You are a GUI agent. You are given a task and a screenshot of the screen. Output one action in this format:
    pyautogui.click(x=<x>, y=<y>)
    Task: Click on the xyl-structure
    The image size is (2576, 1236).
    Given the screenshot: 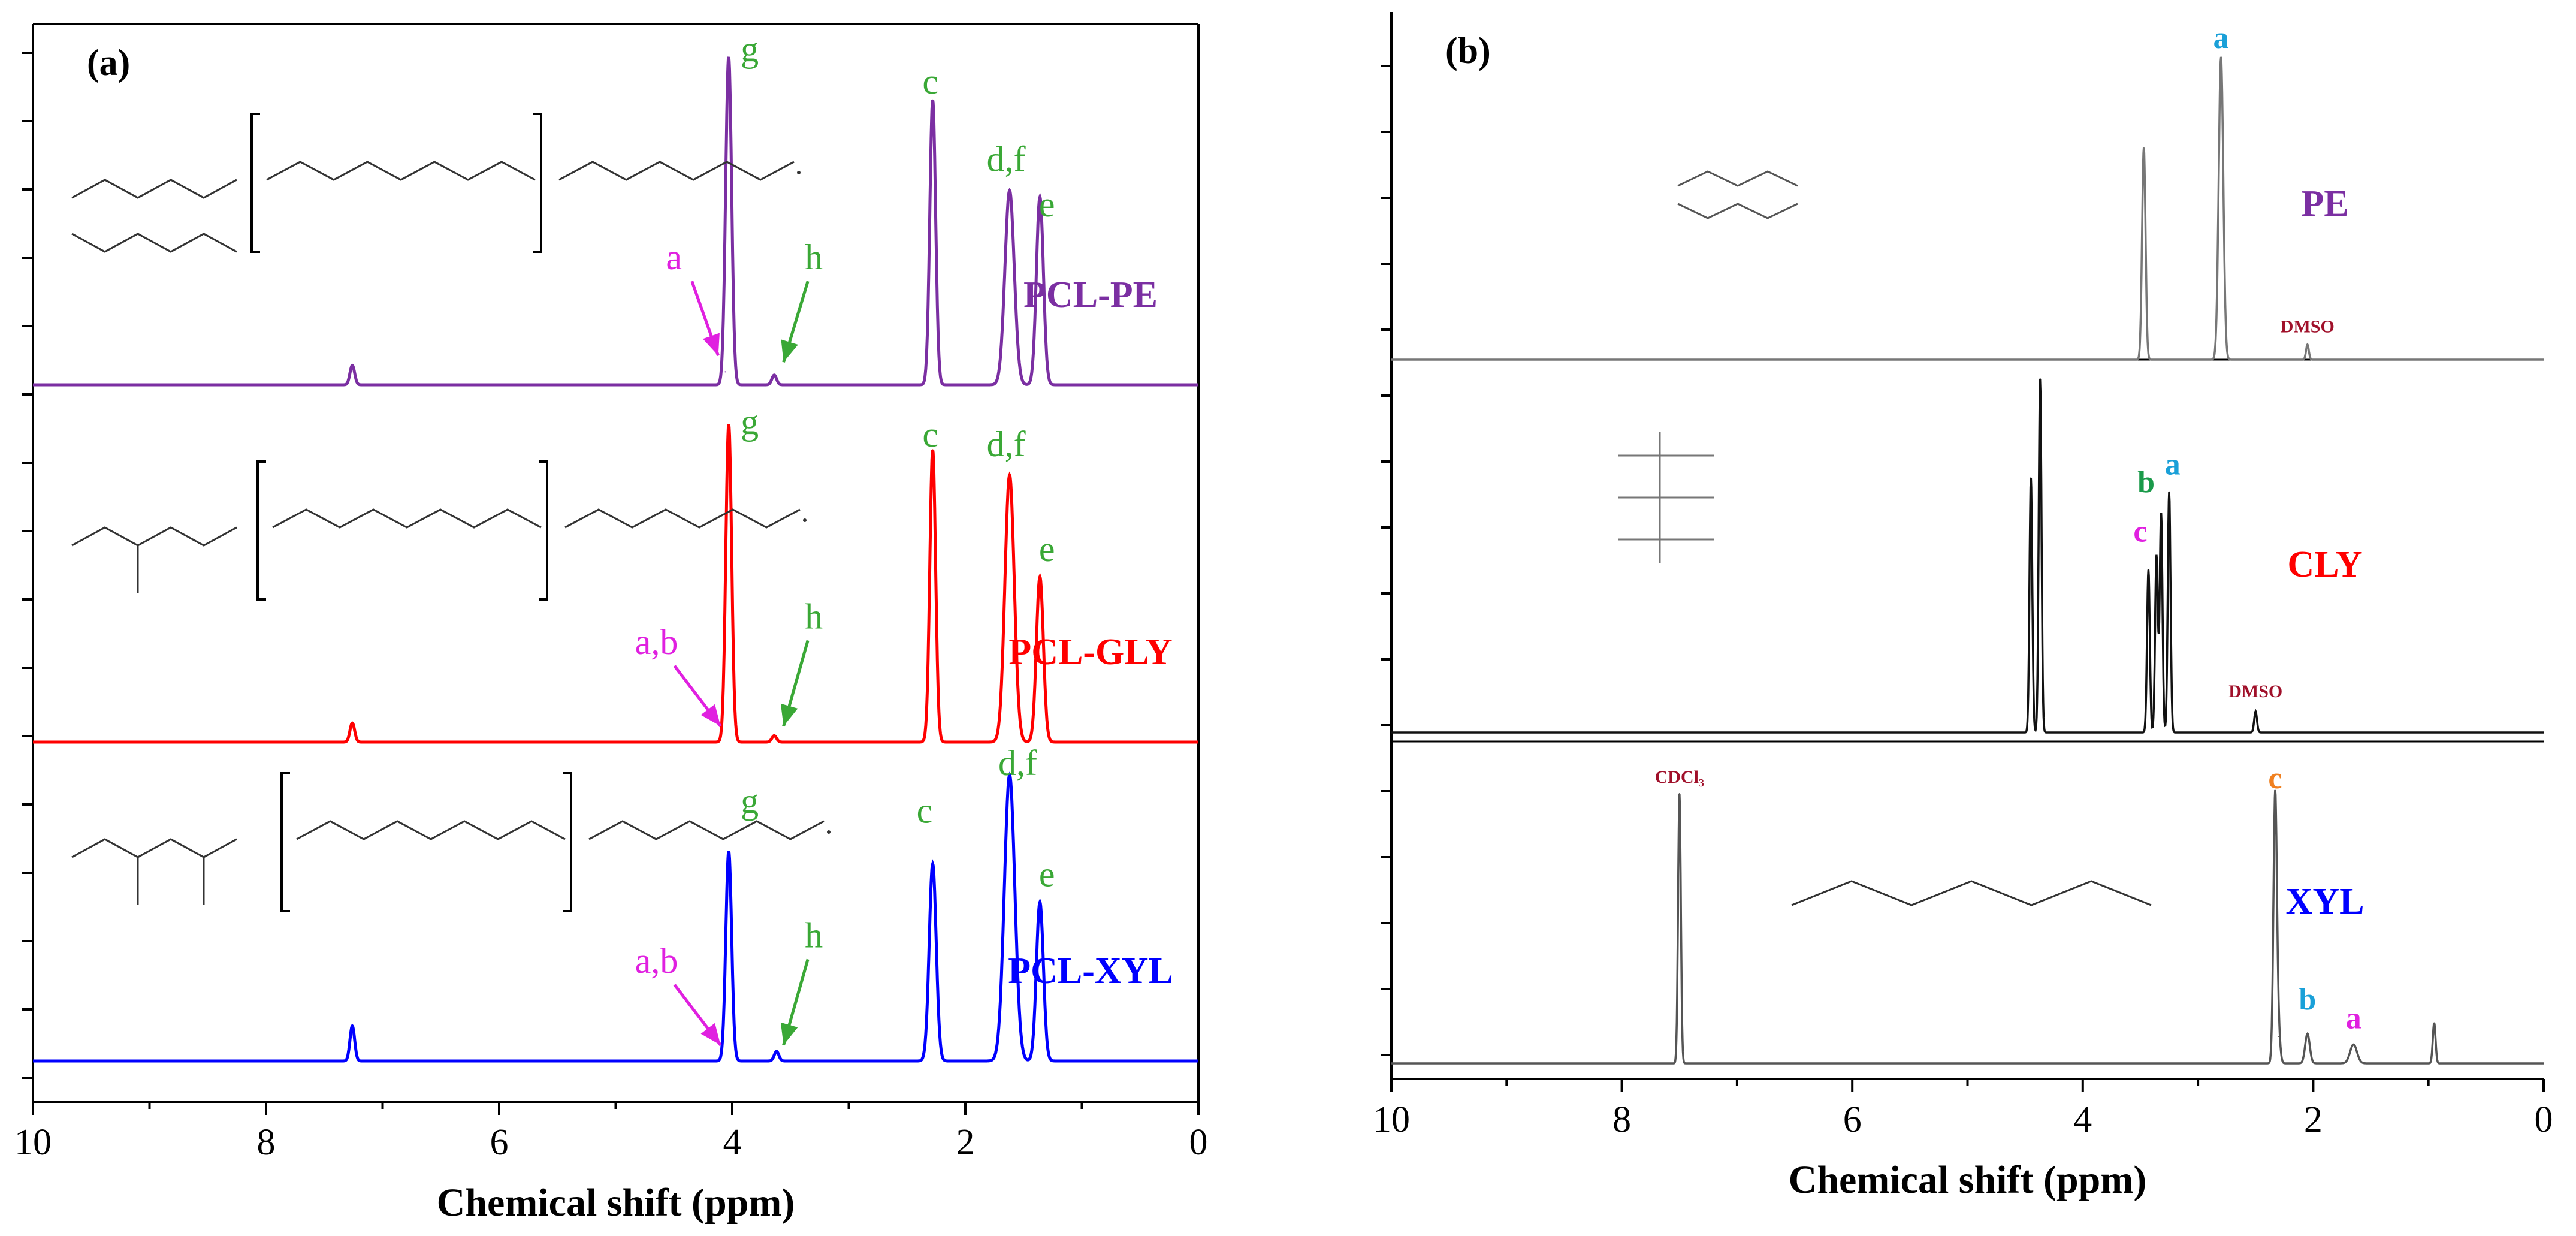 What is the action you would take?
    pyautogui.click(x=1972, y=893)
    